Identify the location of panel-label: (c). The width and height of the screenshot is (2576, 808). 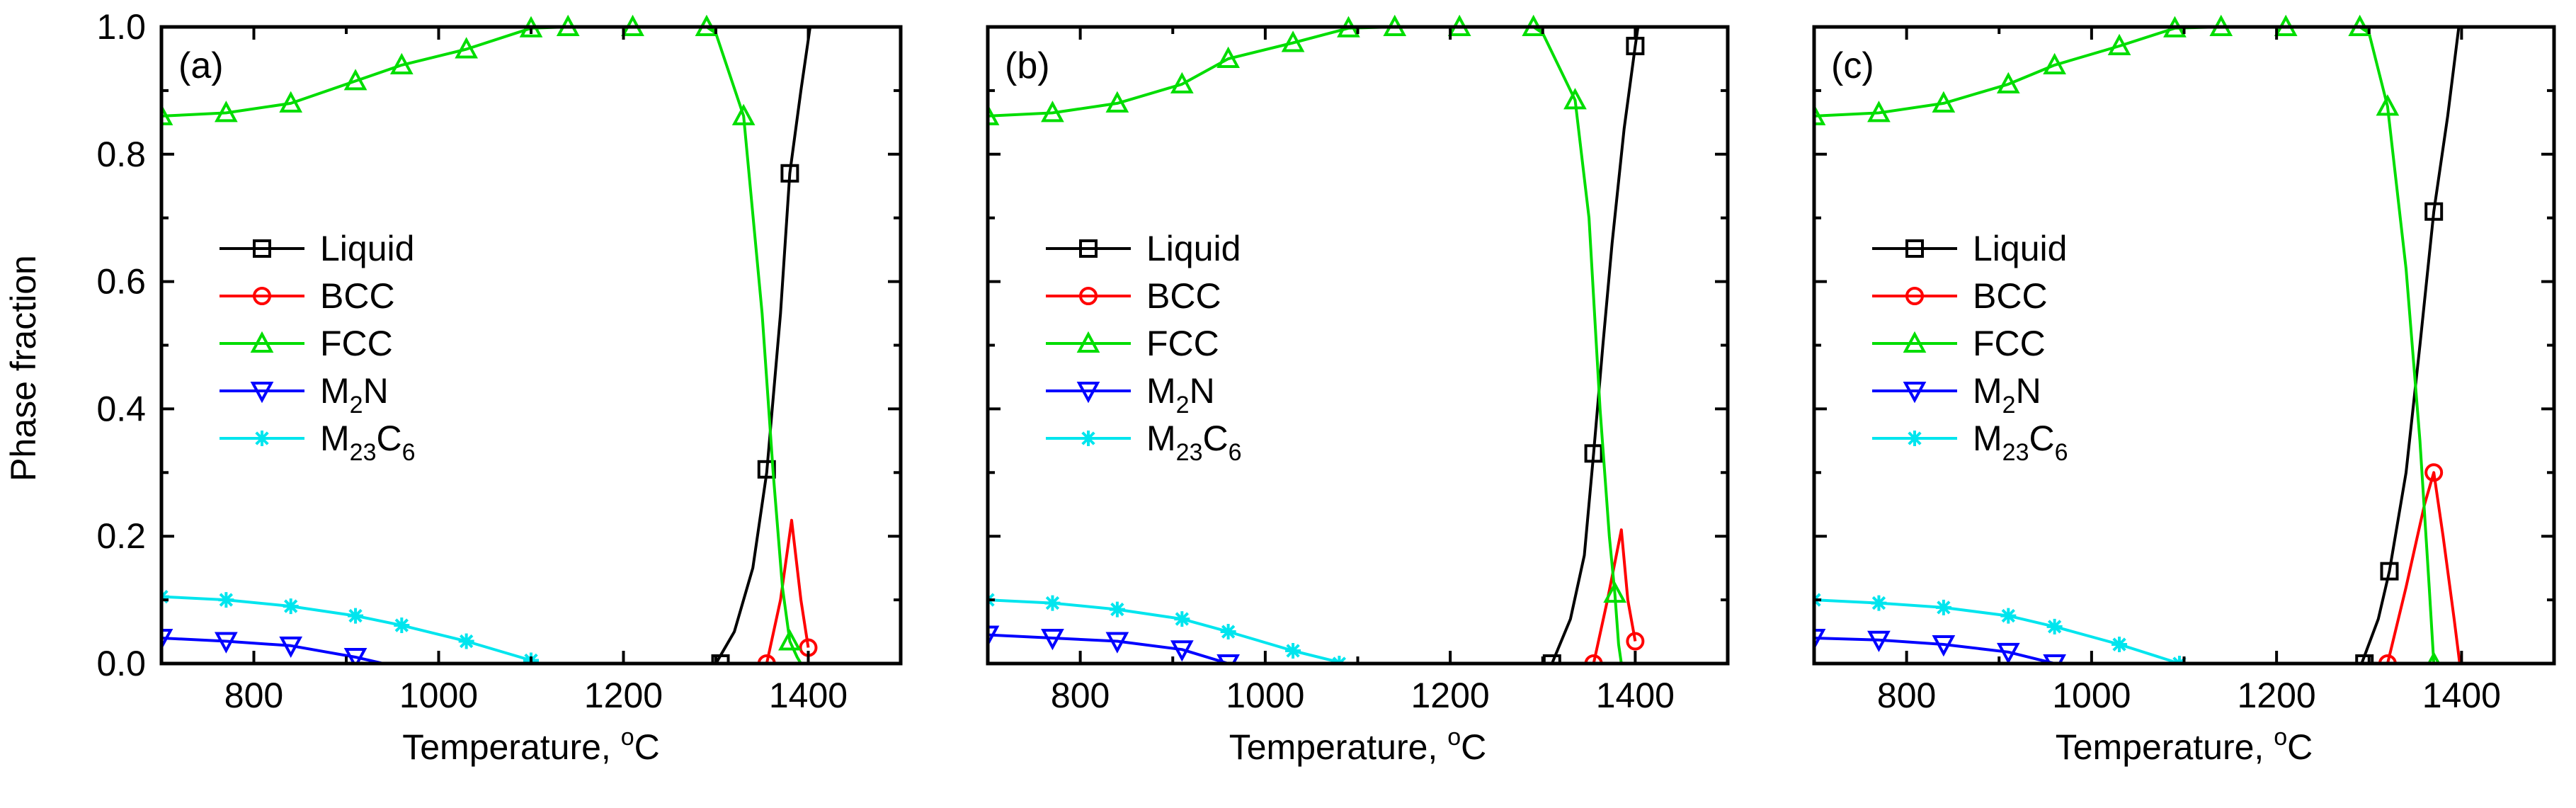
(1853, 65).